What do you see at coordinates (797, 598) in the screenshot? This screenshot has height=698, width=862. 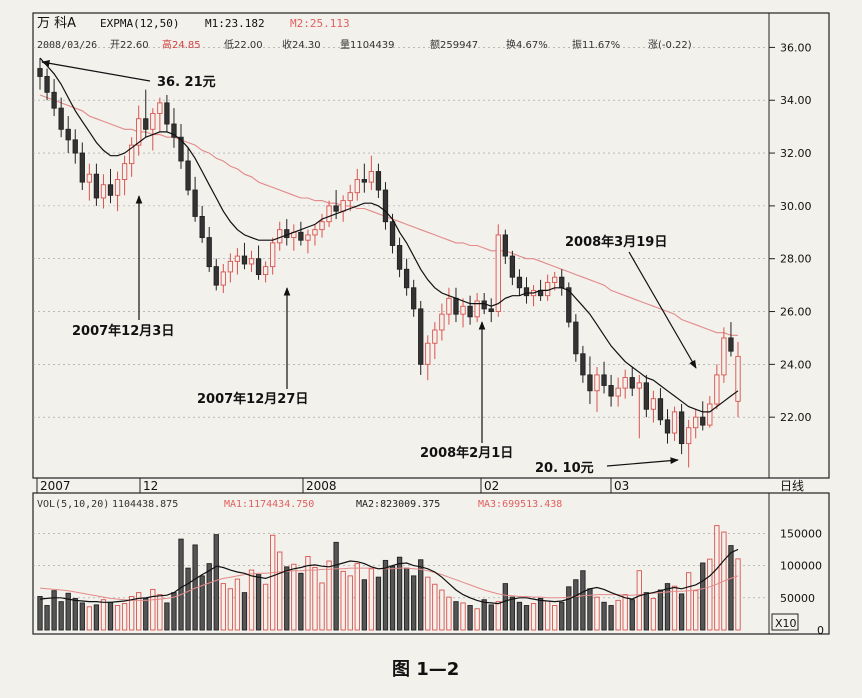 I see `volume-tick-label: 50000` at bounding box center [797, 598].